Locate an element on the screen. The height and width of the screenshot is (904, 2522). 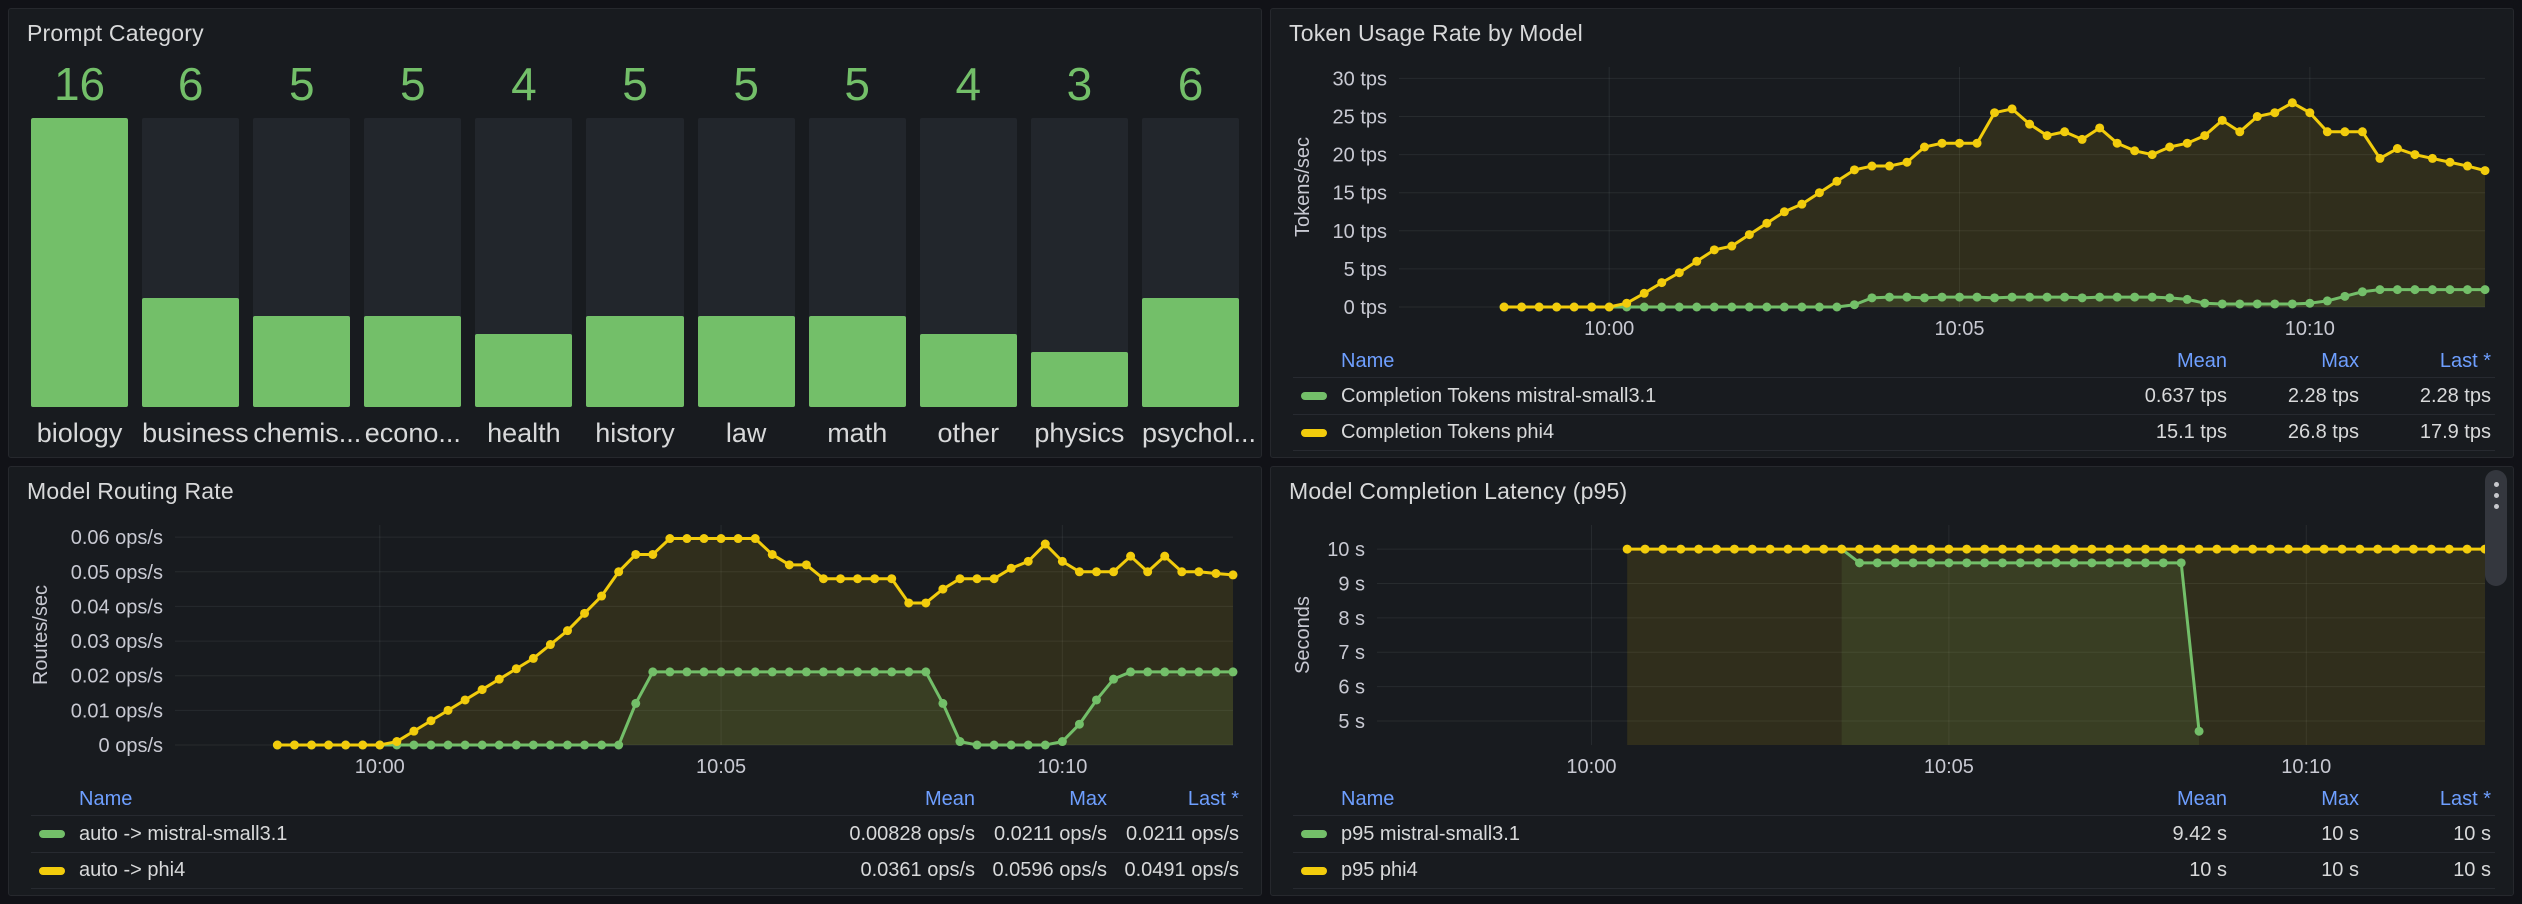
panel-title-prompt-category: Prompt Category is located at coordinates (115, 33).